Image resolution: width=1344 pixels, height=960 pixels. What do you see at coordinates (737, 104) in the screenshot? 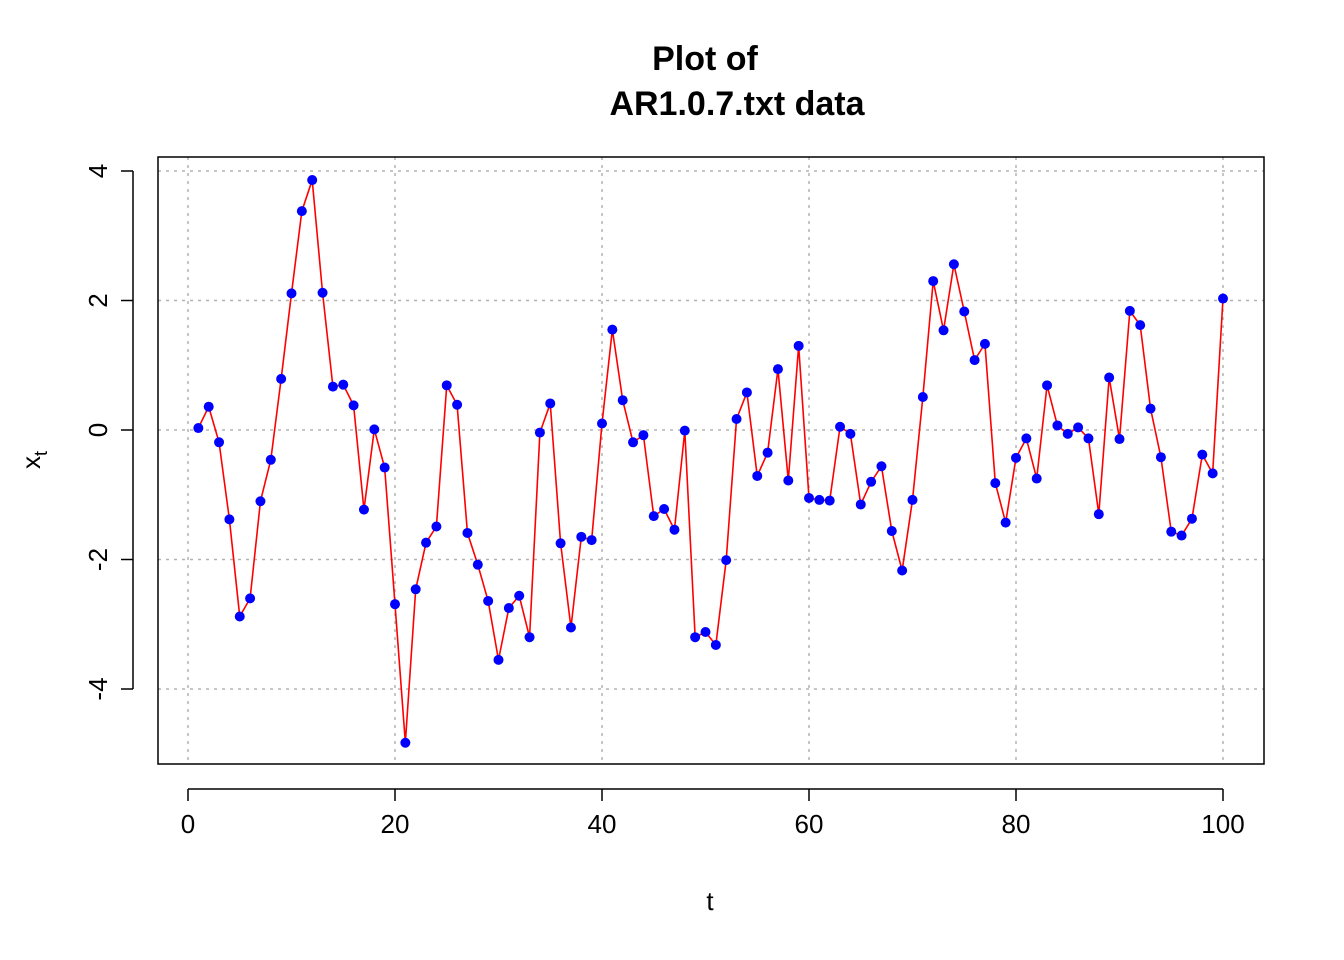
I see `chart-title-line-2: AR1.0.7.txt data` at bounding box center [737, 104].